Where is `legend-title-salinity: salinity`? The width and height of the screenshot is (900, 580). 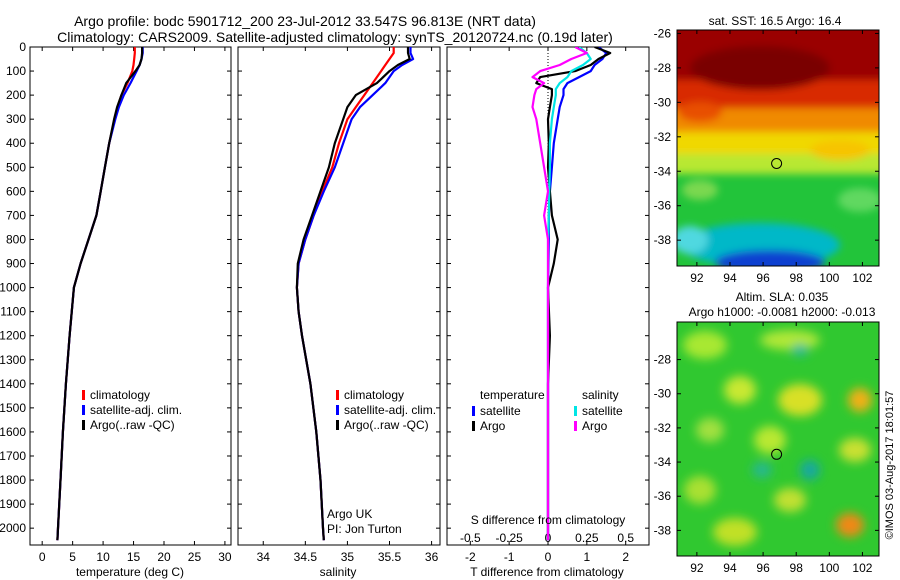
legend-title-salinity: salinity is located at coordinates (600, 395).